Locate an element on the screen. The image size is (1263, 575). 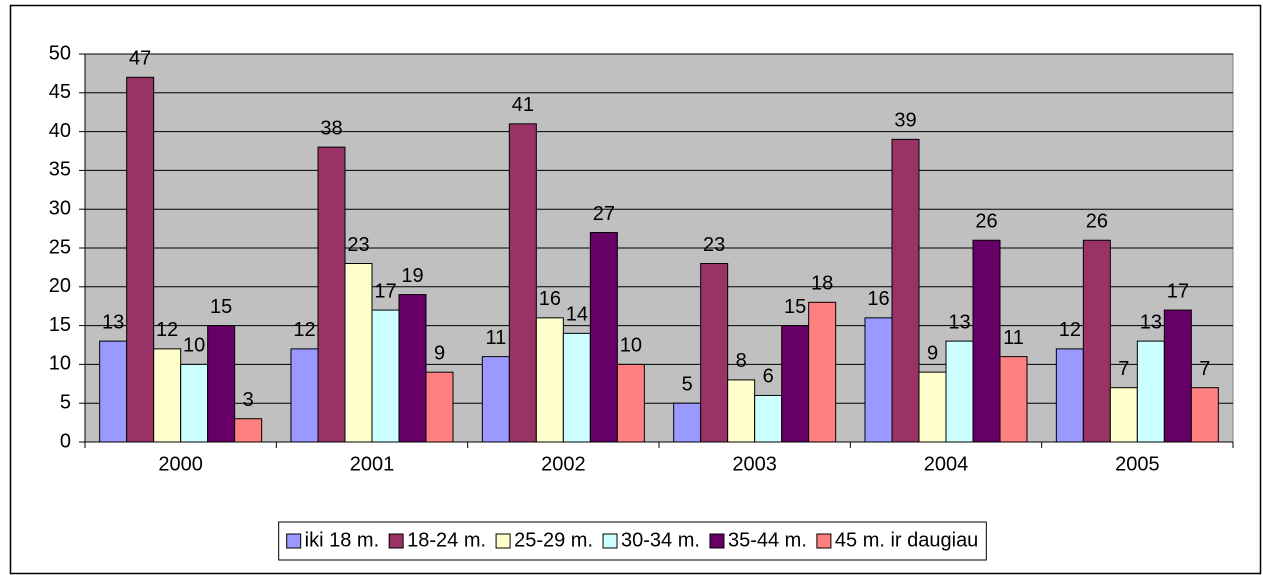
x-tick-label: 2002 is located at coordinates (563, 464).